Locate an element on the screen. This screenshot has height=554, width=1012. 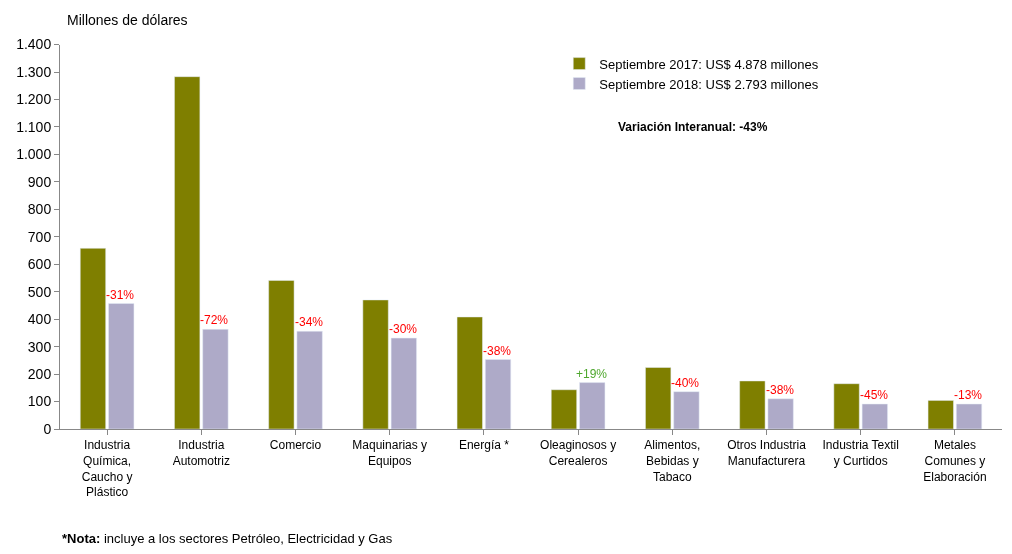
annotation: -72% is located at coordinates (214, 320).